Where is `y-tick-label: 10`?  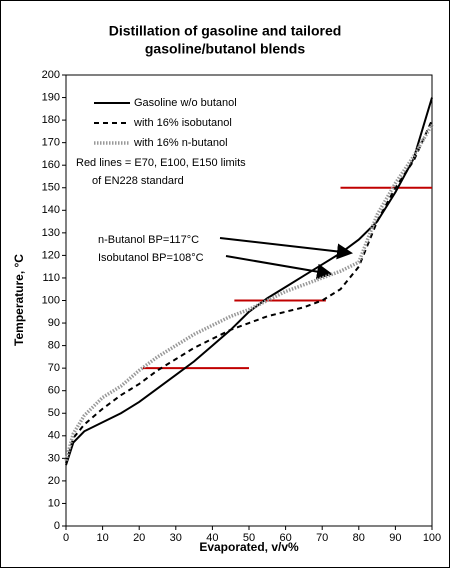
y-tick-label: 10 is located at coordinates (54, 503).